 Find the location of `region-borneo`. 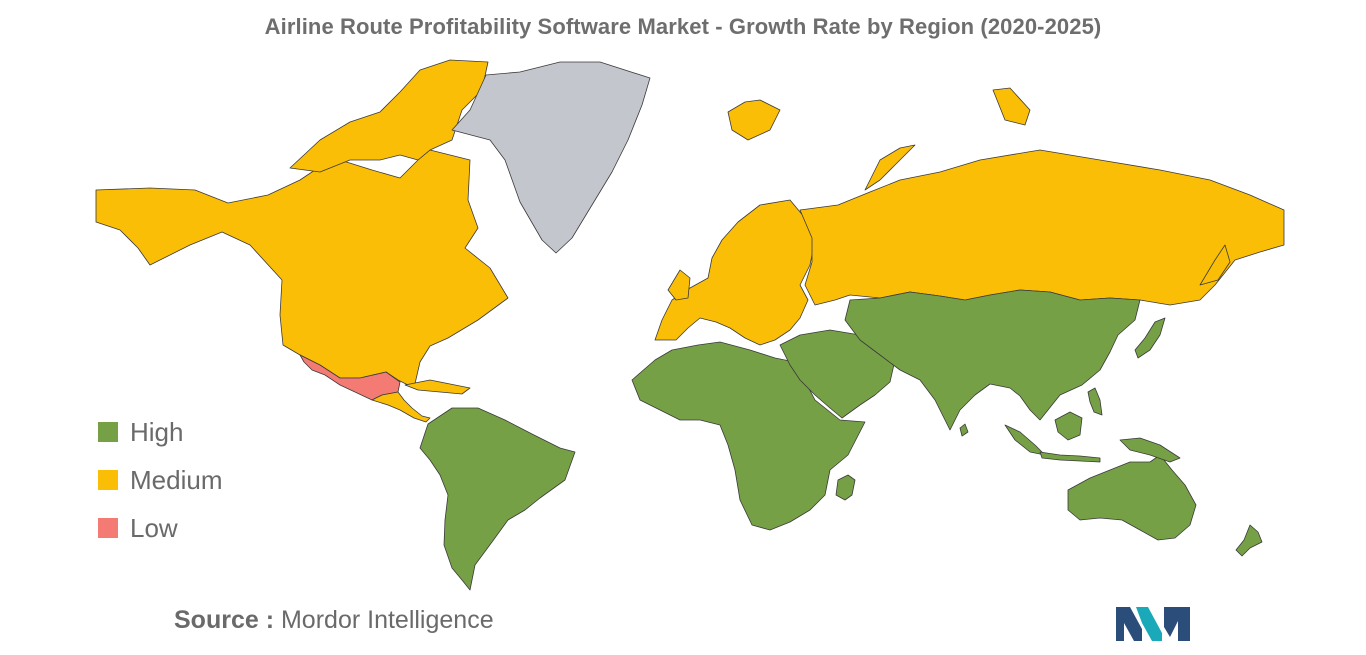

region-borneo is located at coordinates (1068, 426).